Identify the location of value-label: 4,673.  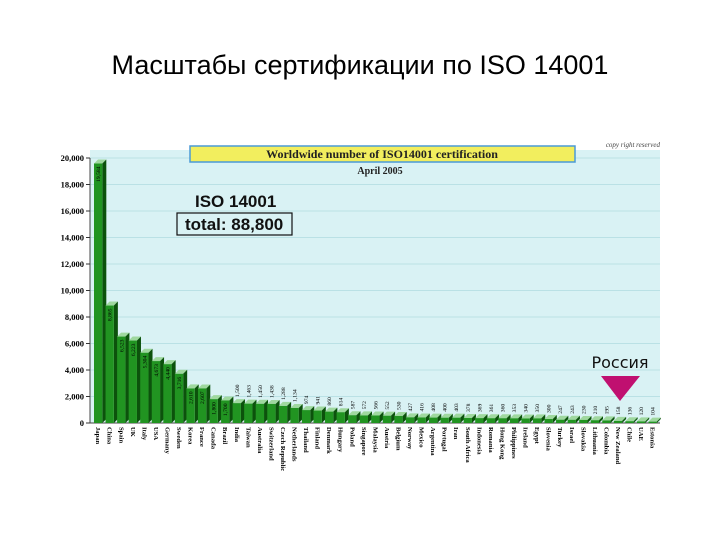
(157, 370).